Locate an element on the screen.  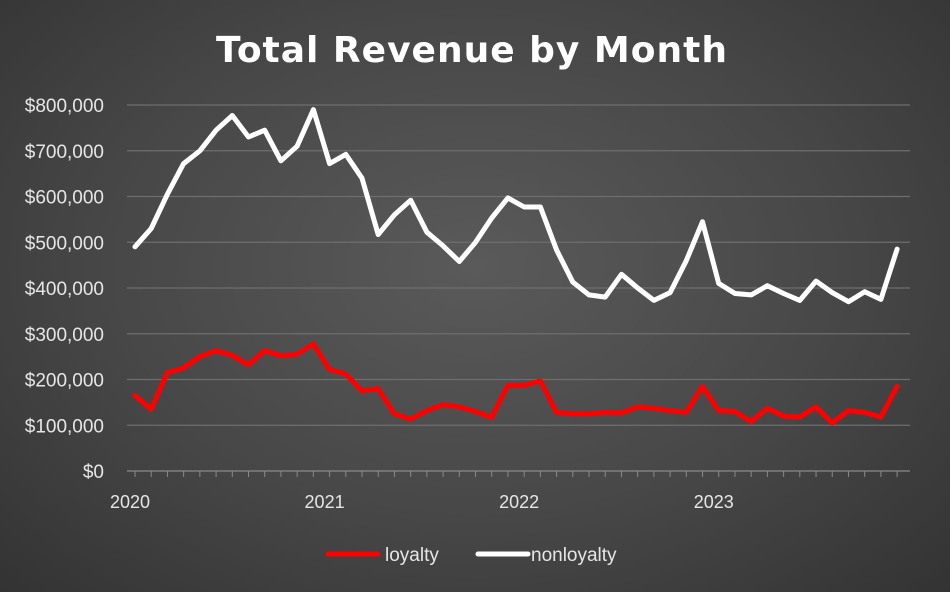
legend: loyalty nonloyalty is located at coordinates (471, 555).